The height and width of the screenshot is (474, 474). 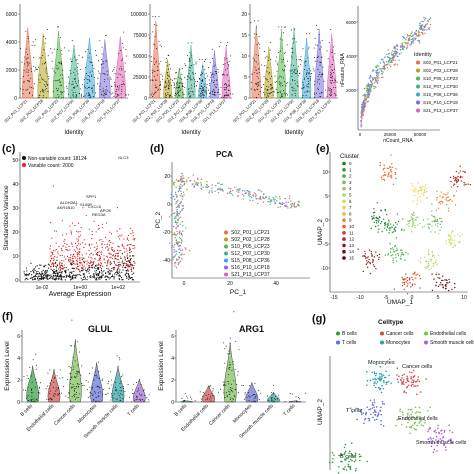 I want to click on ytick-label: 4, so click(x=18, y=359).